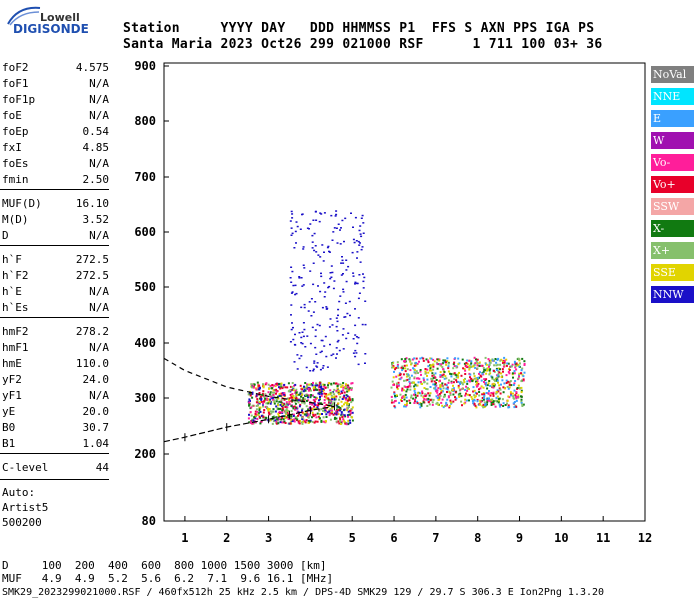 The image size is (700, 600). I want to click on param-value: 278.2, so click(92, 331).